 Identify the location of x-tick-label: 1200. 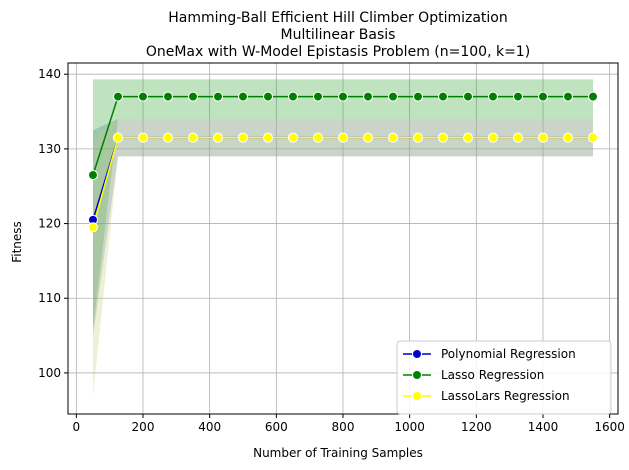
(476, 427).